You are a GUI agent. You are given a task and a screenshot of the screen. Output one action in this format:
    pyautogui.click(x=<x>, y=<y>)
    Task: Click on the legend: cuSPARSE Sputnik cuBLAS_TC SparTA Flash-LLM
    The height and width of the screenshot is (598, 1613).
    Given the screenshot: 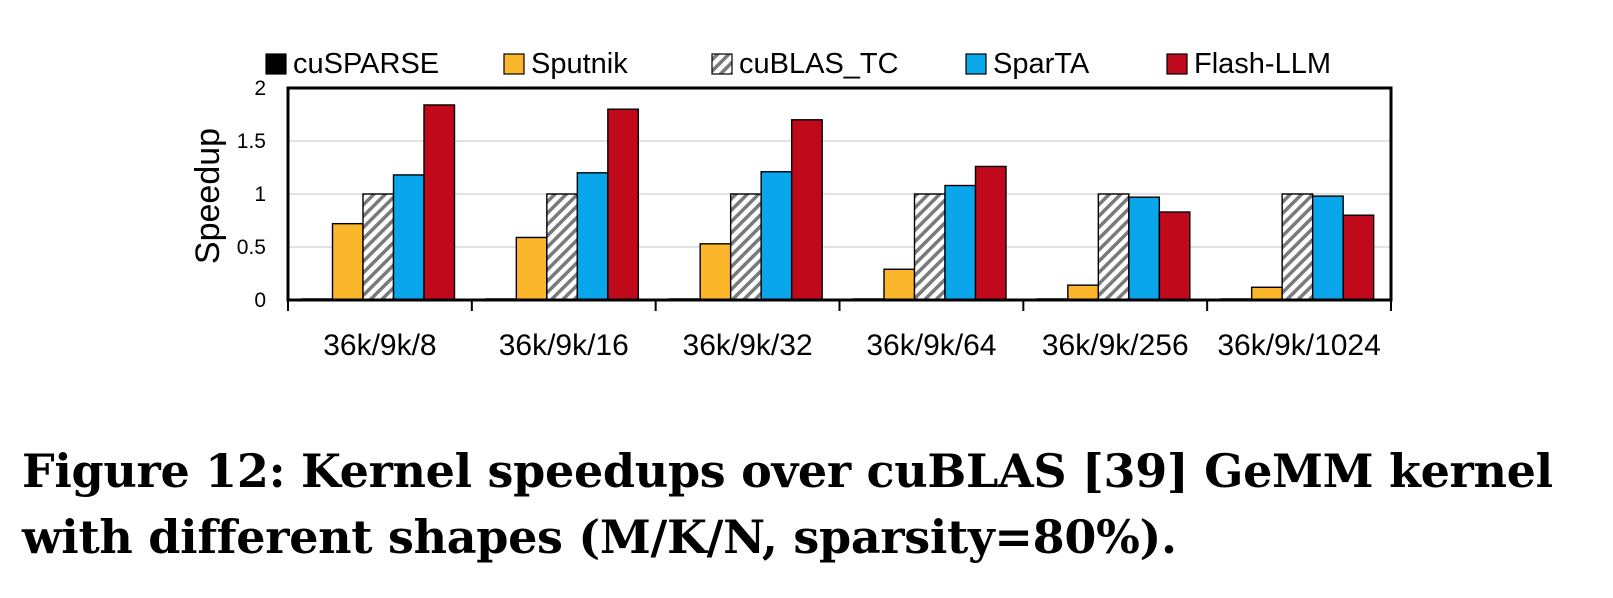 What is the action you would take?
    pyautogui.click(x=798, y=64)
    